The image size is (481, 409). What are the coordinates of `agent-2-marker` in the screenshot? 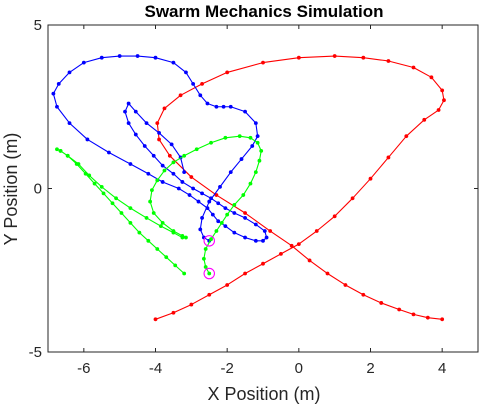 It's located at (209, 273).